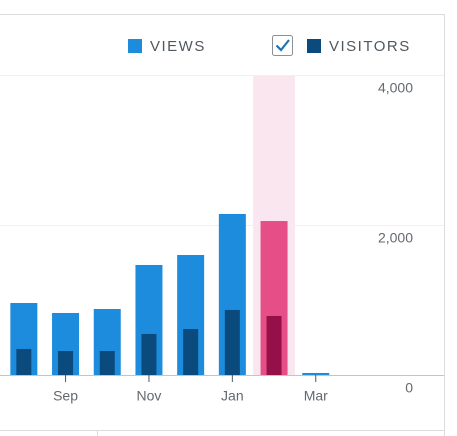  Describe the element at coordinates (148, 396) in the screenshot. I see `x-tick-label: Nov` at that location.